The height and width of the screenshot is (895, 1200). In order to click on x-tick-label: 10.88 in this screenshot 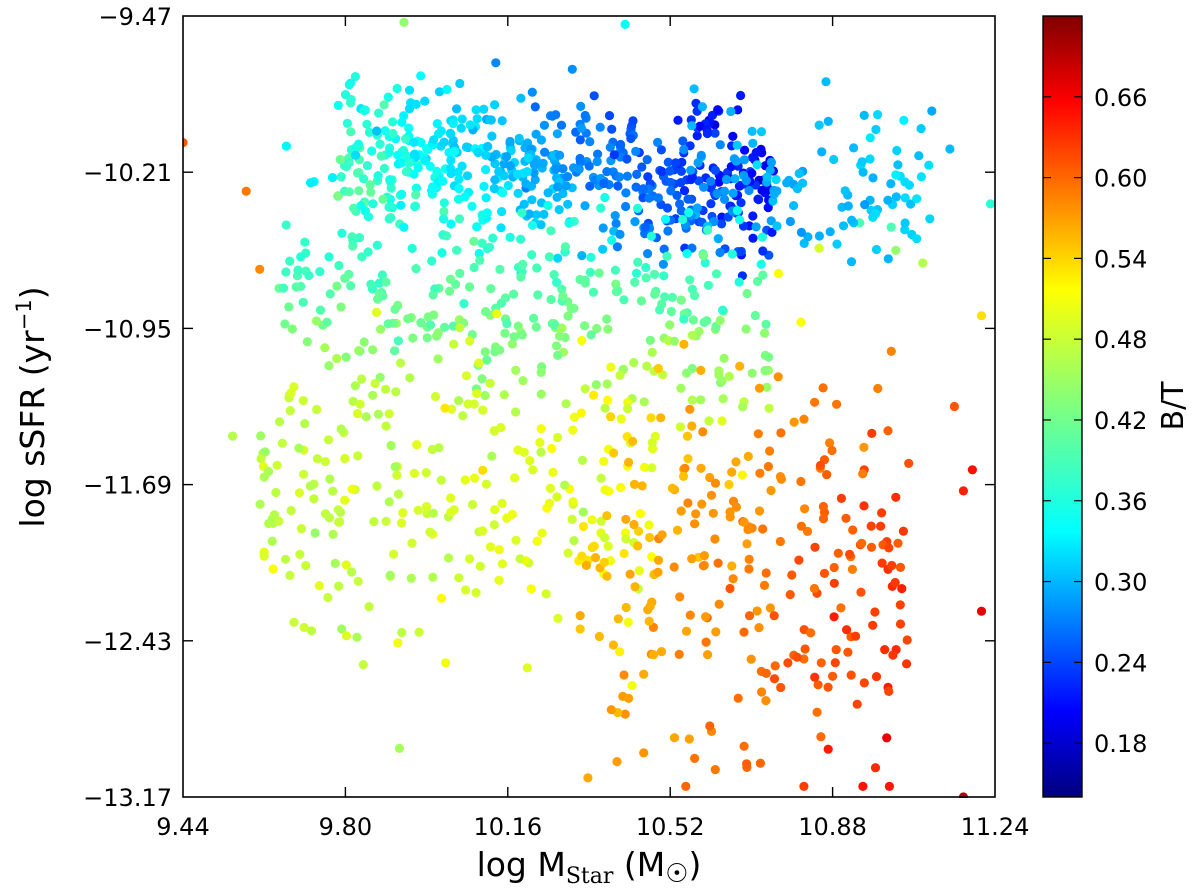, I will do `click(832, 827)`.